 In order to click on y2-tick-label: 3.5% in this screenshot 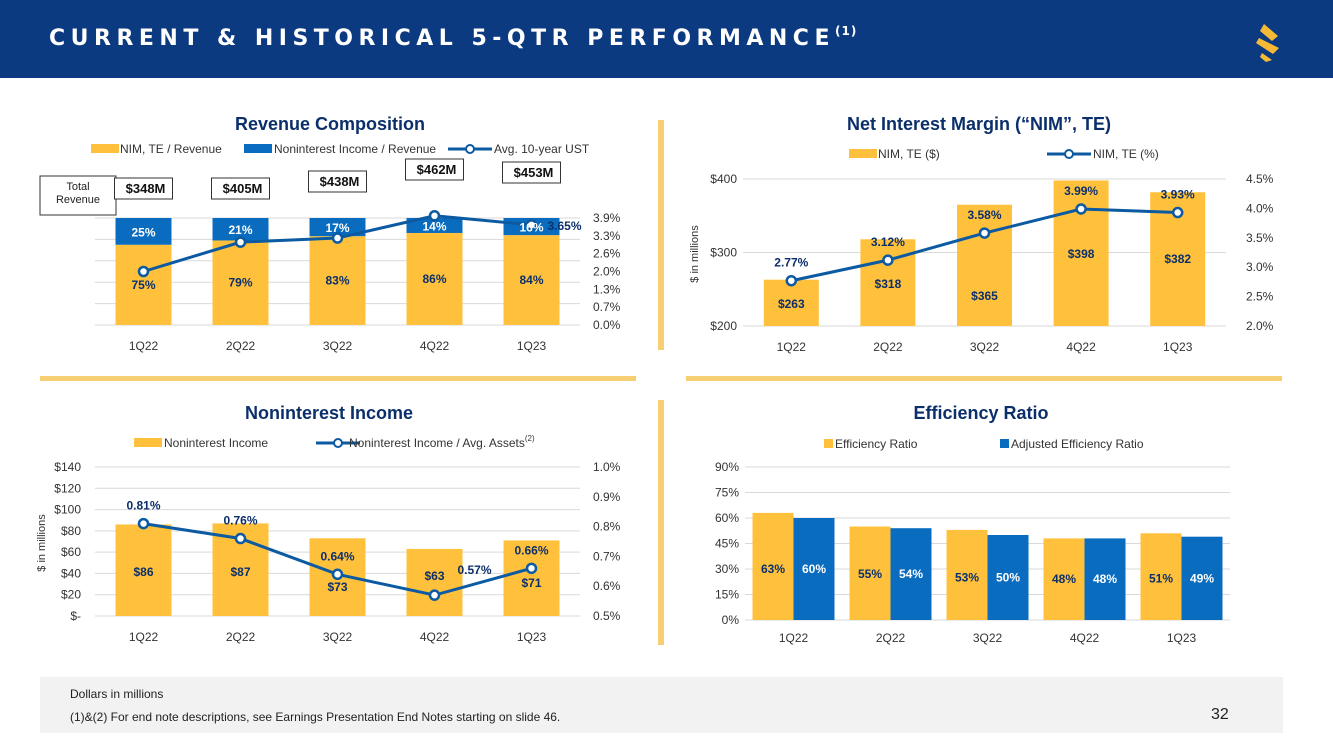, I will do `click(1260, 238)`.